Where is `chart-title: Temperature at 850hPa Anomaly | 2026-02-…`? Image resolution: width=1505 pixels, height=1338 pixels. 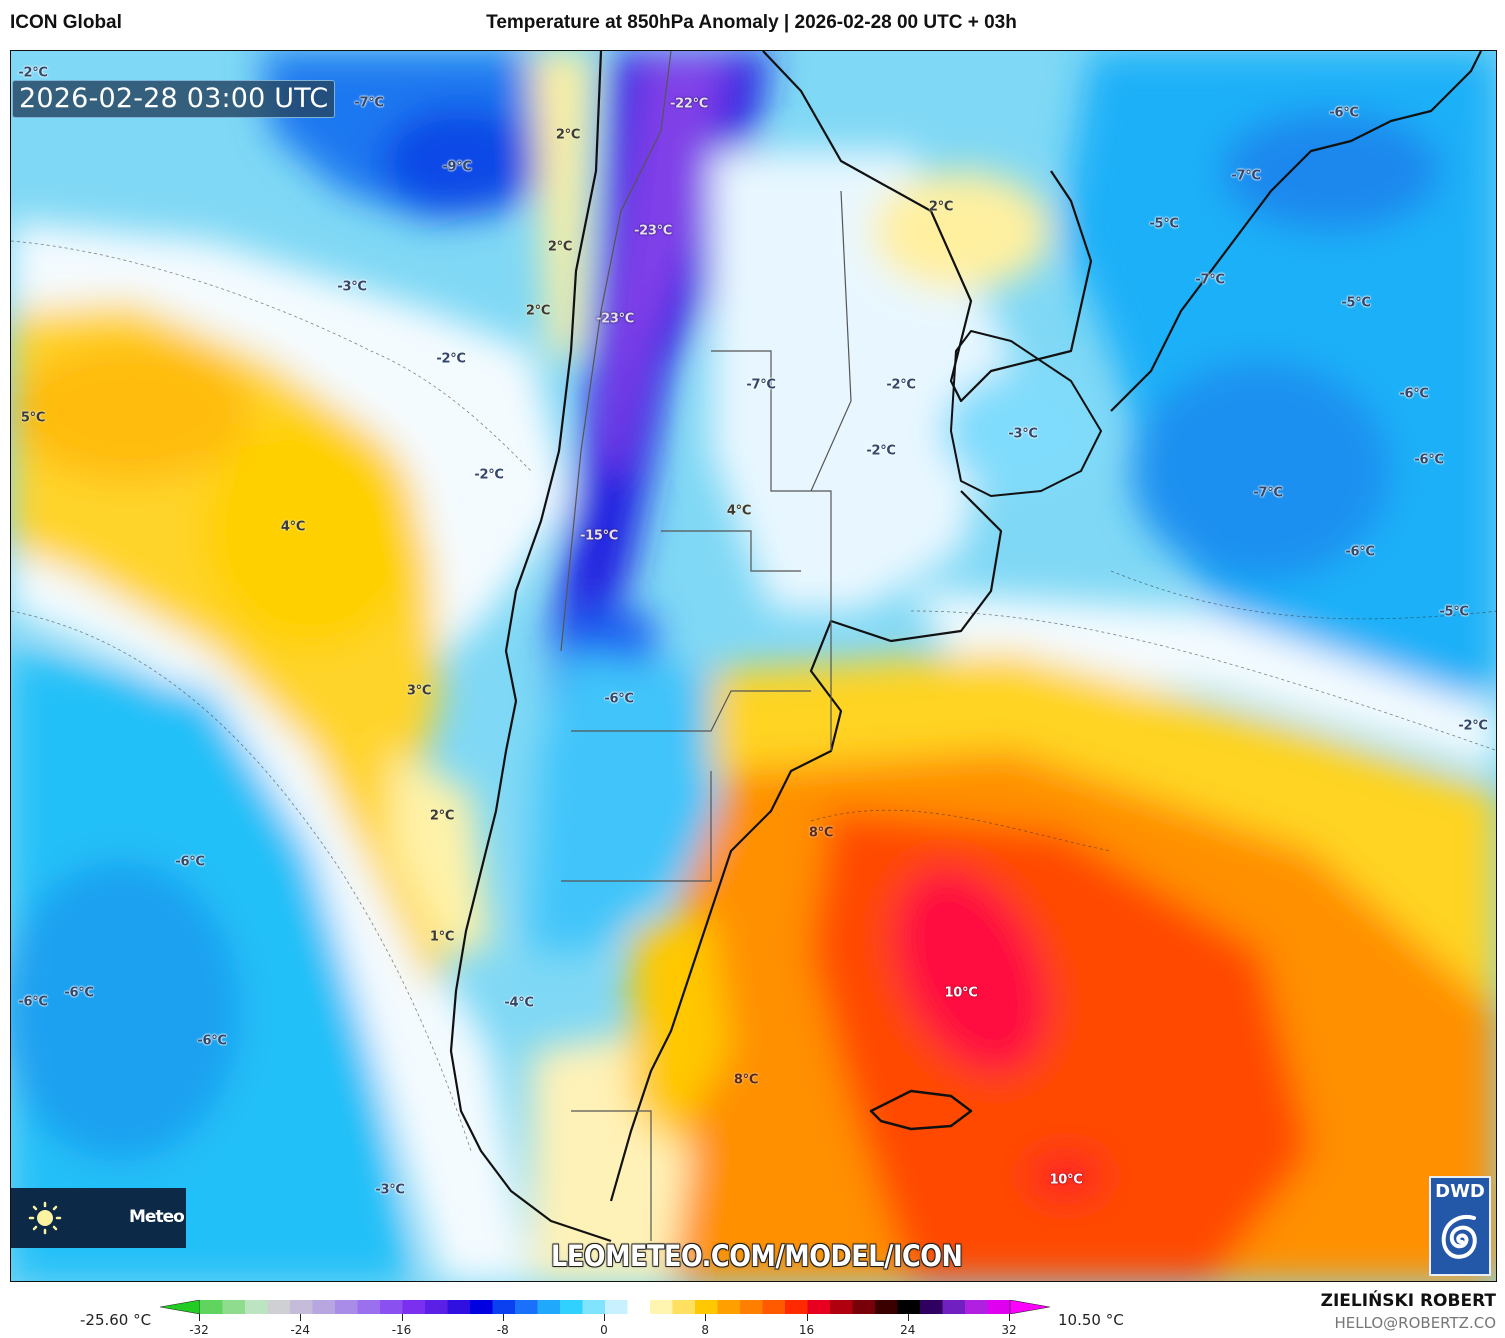 chart-title: Temperature at 850hPa Anomaly | 2026-02-… is located at coordinates (752, 23).